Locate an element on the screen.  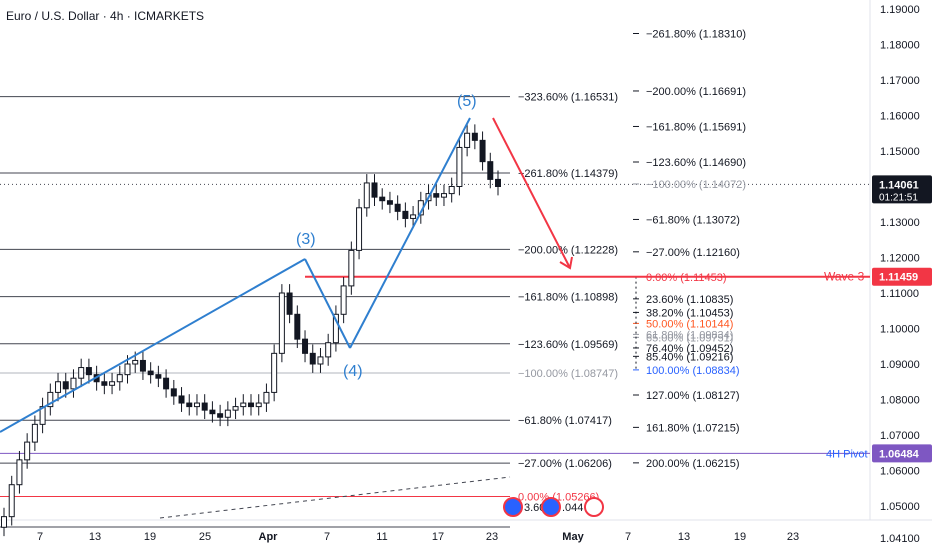
retracement-level-label: 85.40% (1.09216) is located at coordinates (689, 357).